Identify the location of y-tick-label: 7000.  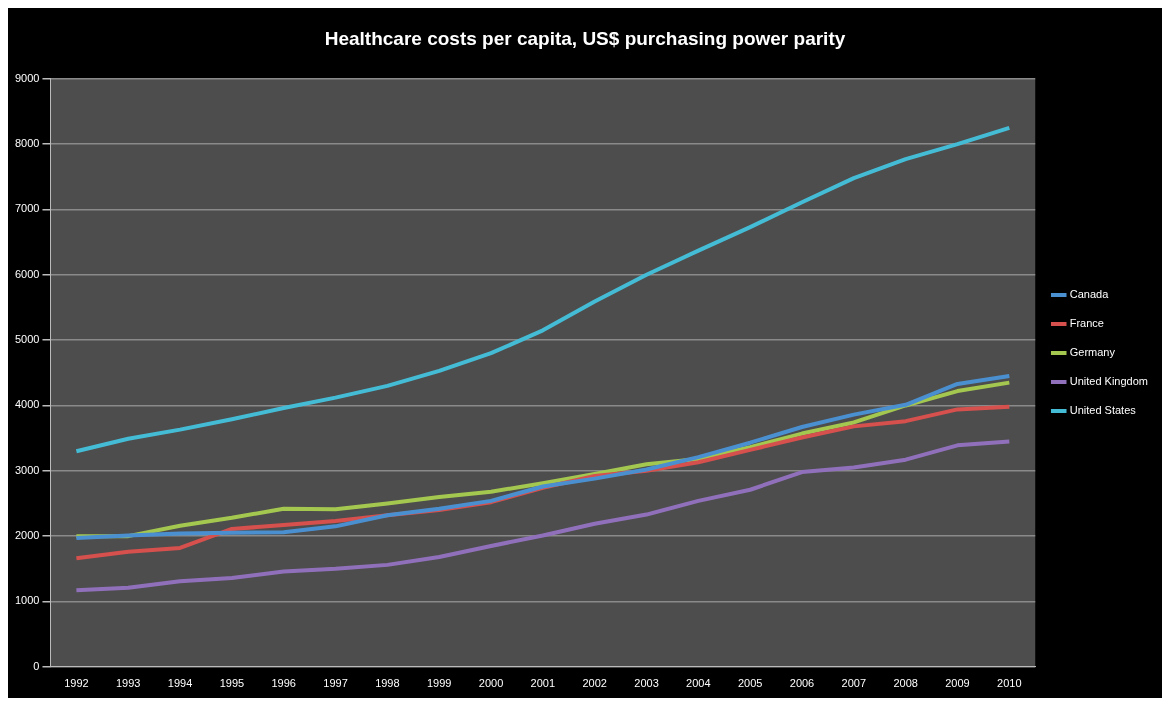
(27, 208).